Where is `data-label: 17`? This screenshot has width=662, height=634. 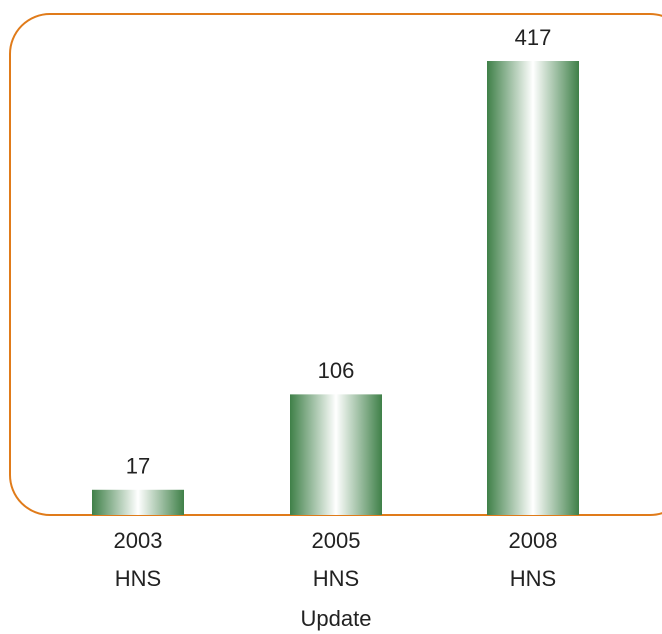 data-label: 17 is located at coordinates (138, 466).